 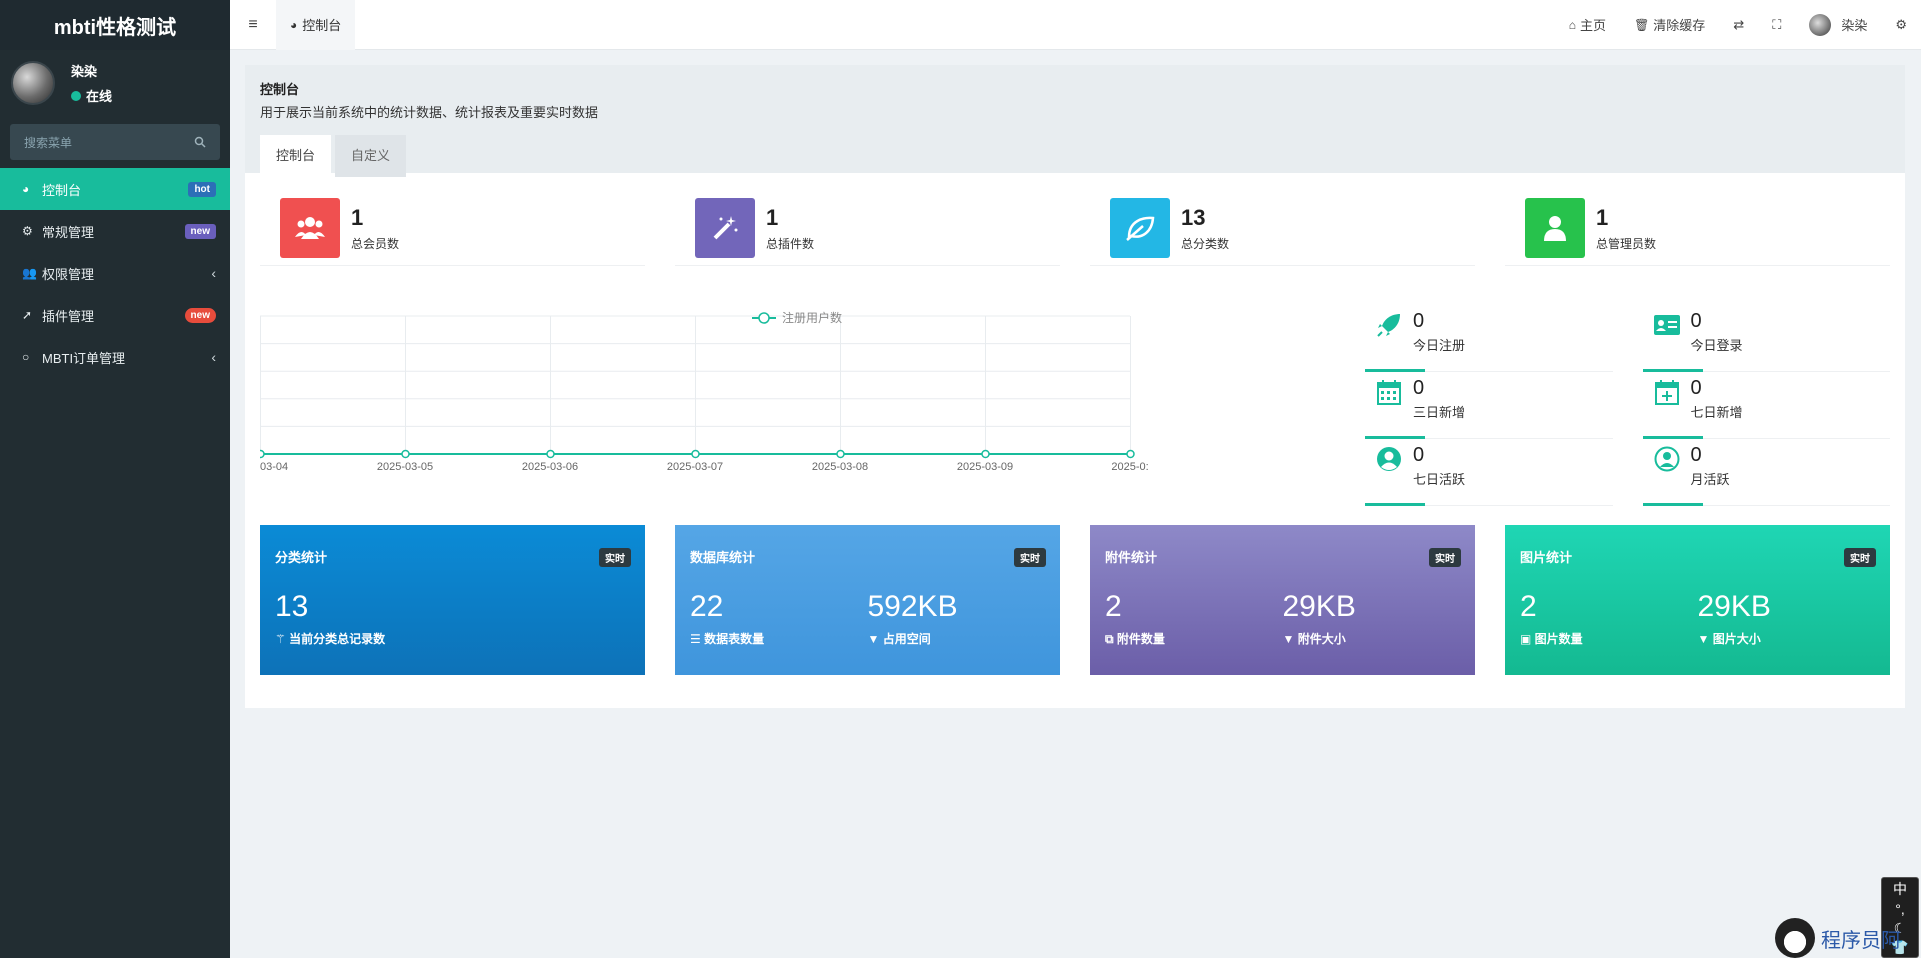 I want to click on id-card-icon, so click(x=1667, y=326).